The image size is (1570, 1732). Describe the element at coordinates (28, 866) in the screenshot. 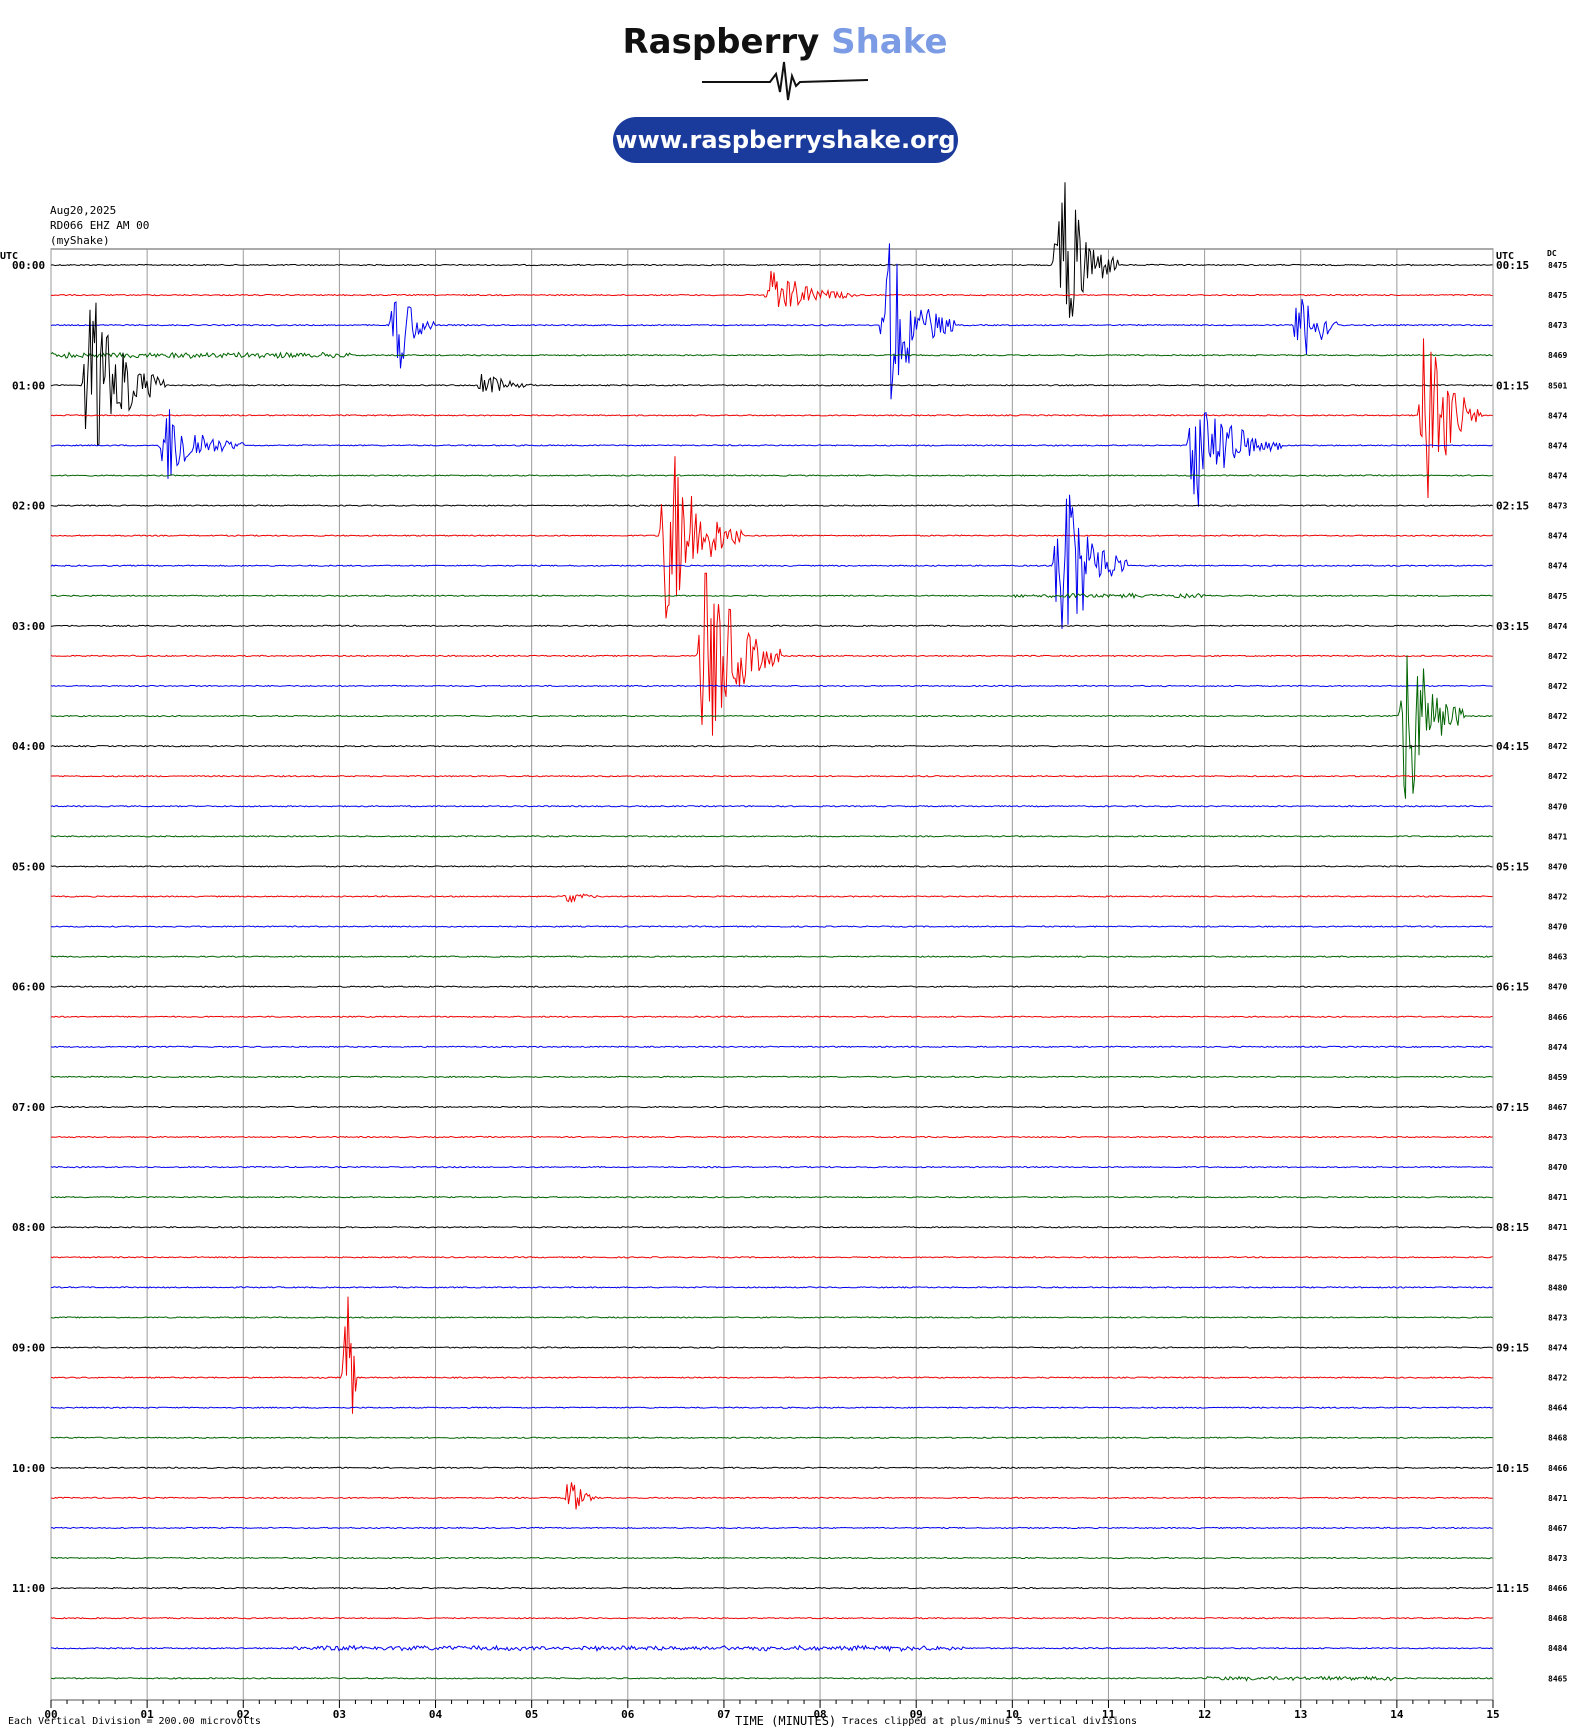

I see `left-time-label: 05:00` at that location.